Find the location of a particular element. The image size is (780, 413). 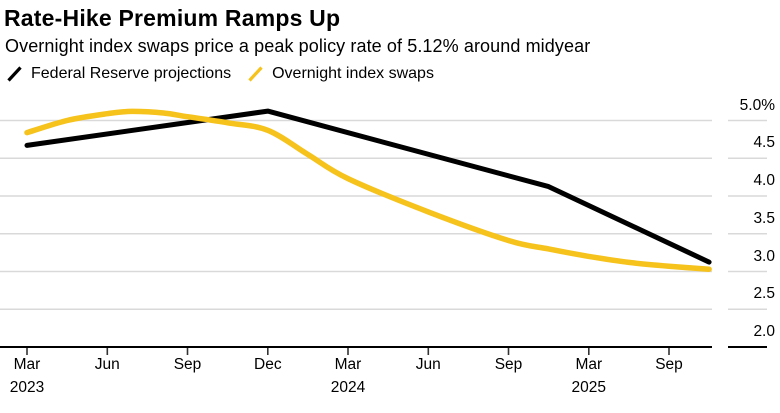

y-axis-label: 2.5 is located at coordinates (764, 294).